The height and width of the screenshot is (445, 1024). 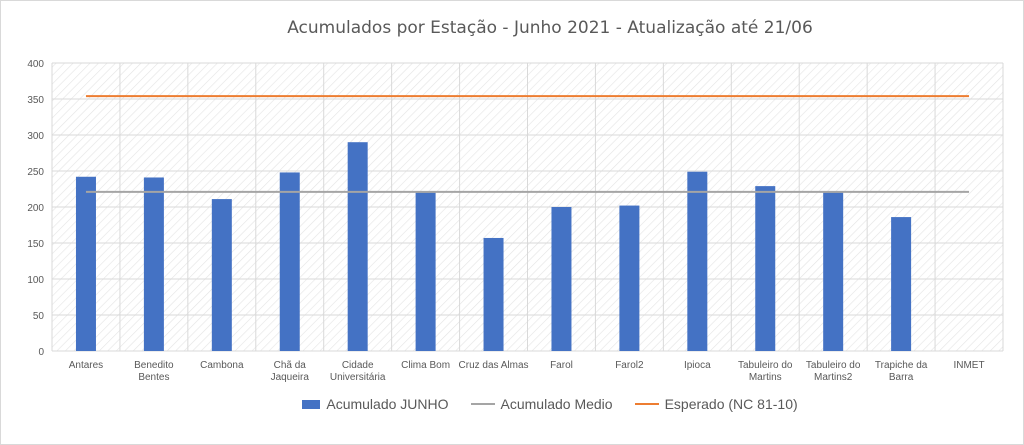 What do you see at coordinates (901, 371) in the screenshot?
I see `x-tick-label: Trapiche da Barra` at bounding box center [901, 371].